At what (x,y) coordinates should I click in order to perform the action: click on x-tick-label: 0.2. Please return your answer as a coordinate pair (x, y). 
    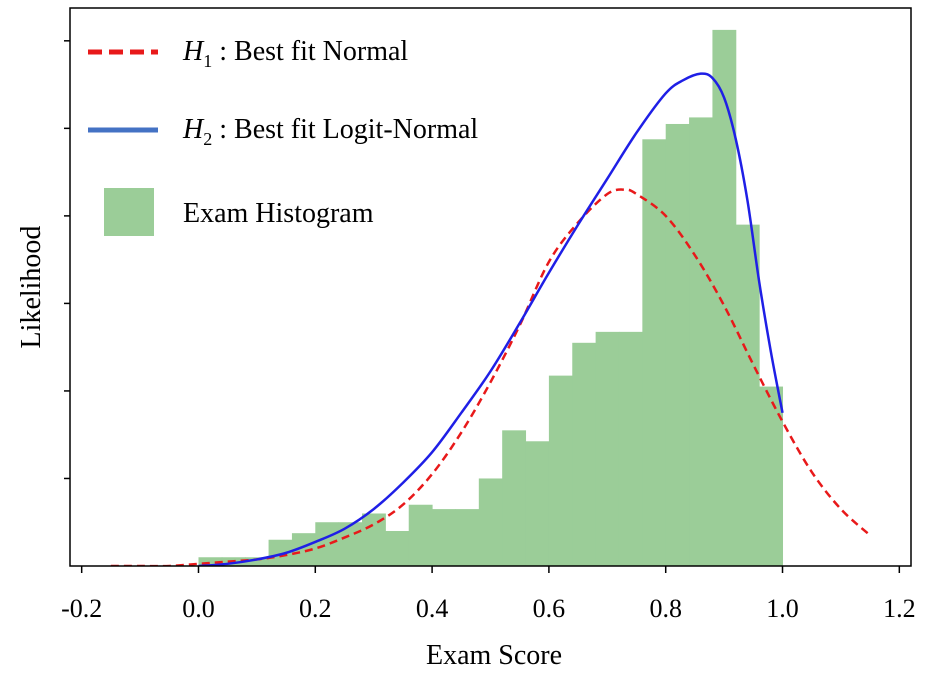
    Looking at the image, I should click on (315, 608).